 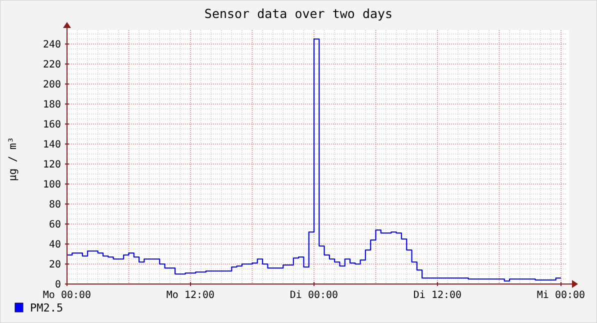 I want to click on y-tick-label: 140, so click(x=51, y=145).